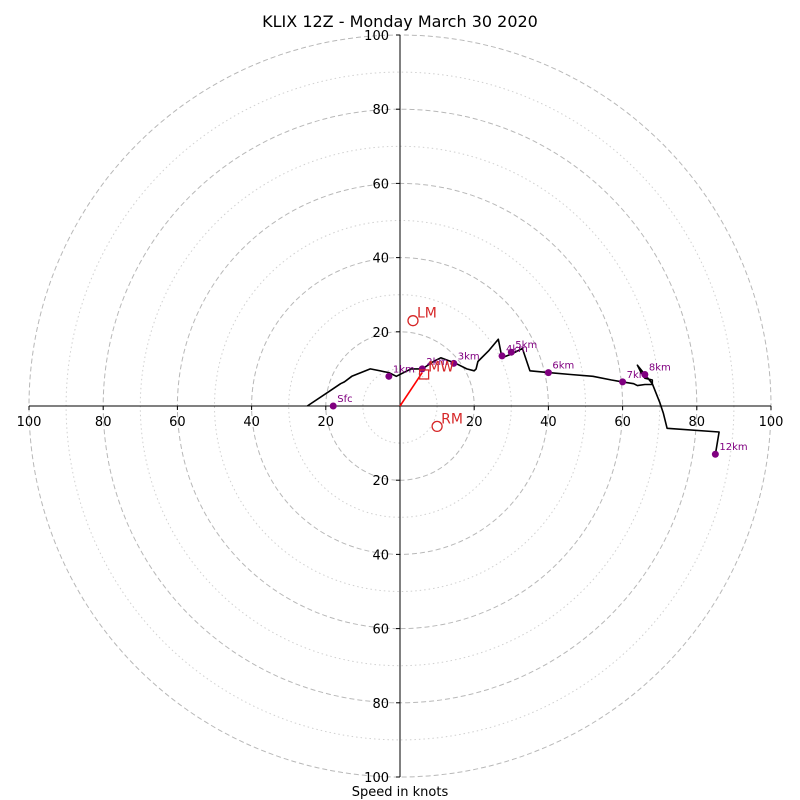 The image size is (800, 800). What do you see at coordinates (400, 21) in the screenshot?
I see `chart-title: KLIX 12Z - Monday March 30 2020` at bounding box center [400, 21].